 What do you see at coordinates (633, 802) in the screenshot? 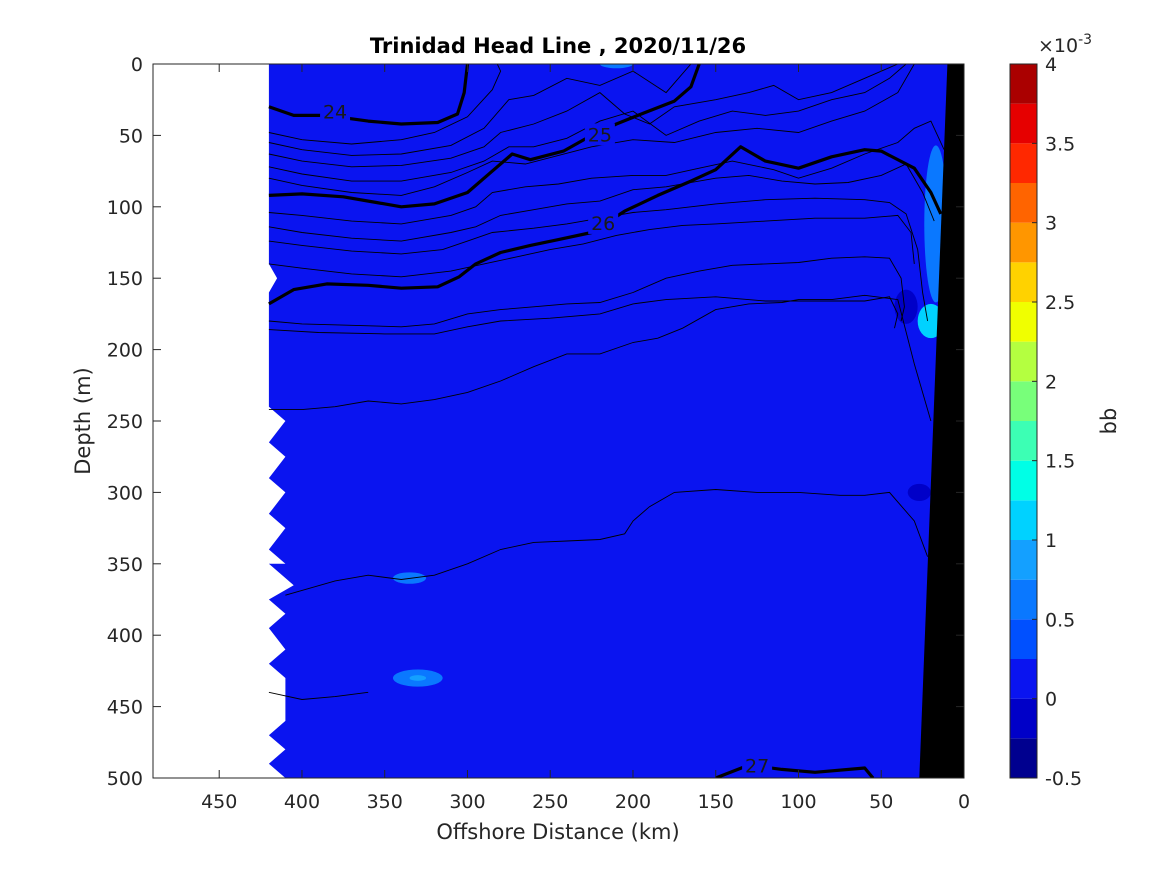
I see `x-tick-label: 200` at bounding box center [633, 802].